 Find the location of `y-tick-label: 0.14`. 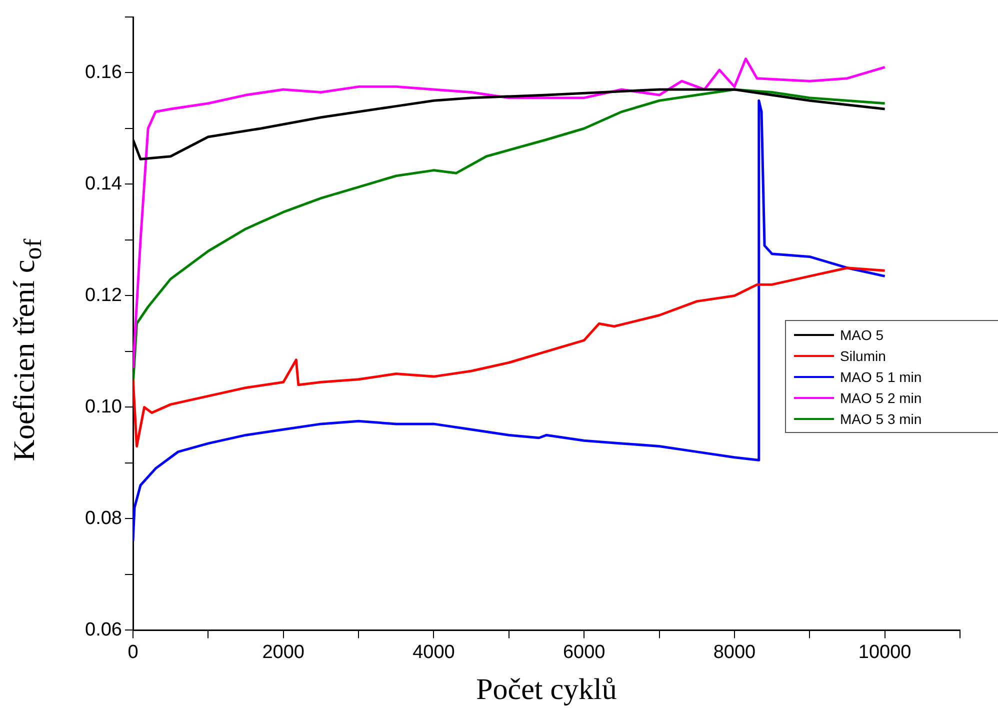

y-tick-label: 0.14 is located at coordinates (103, 183).